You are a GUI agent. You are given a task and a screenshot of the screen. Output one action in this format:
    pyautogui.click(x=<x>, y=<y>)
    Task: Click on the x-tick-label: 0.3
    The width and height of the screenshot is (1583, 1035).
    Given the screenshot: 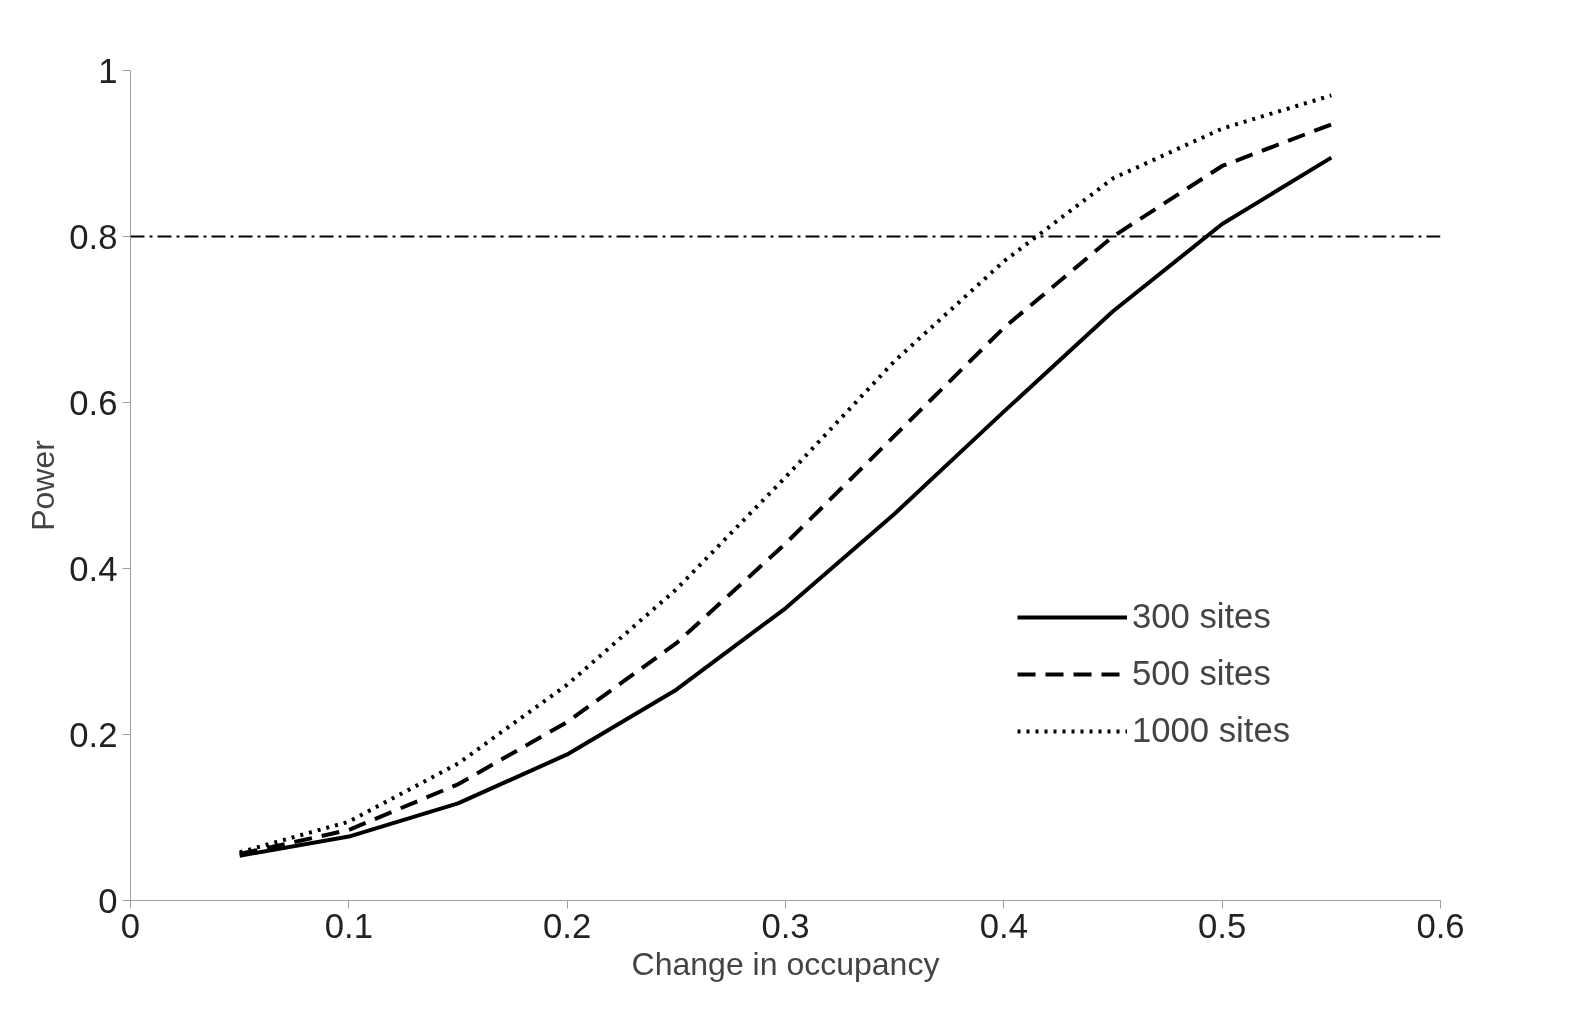 What is the action you would take?
    pyautogui.click(x=785, y=925)
    